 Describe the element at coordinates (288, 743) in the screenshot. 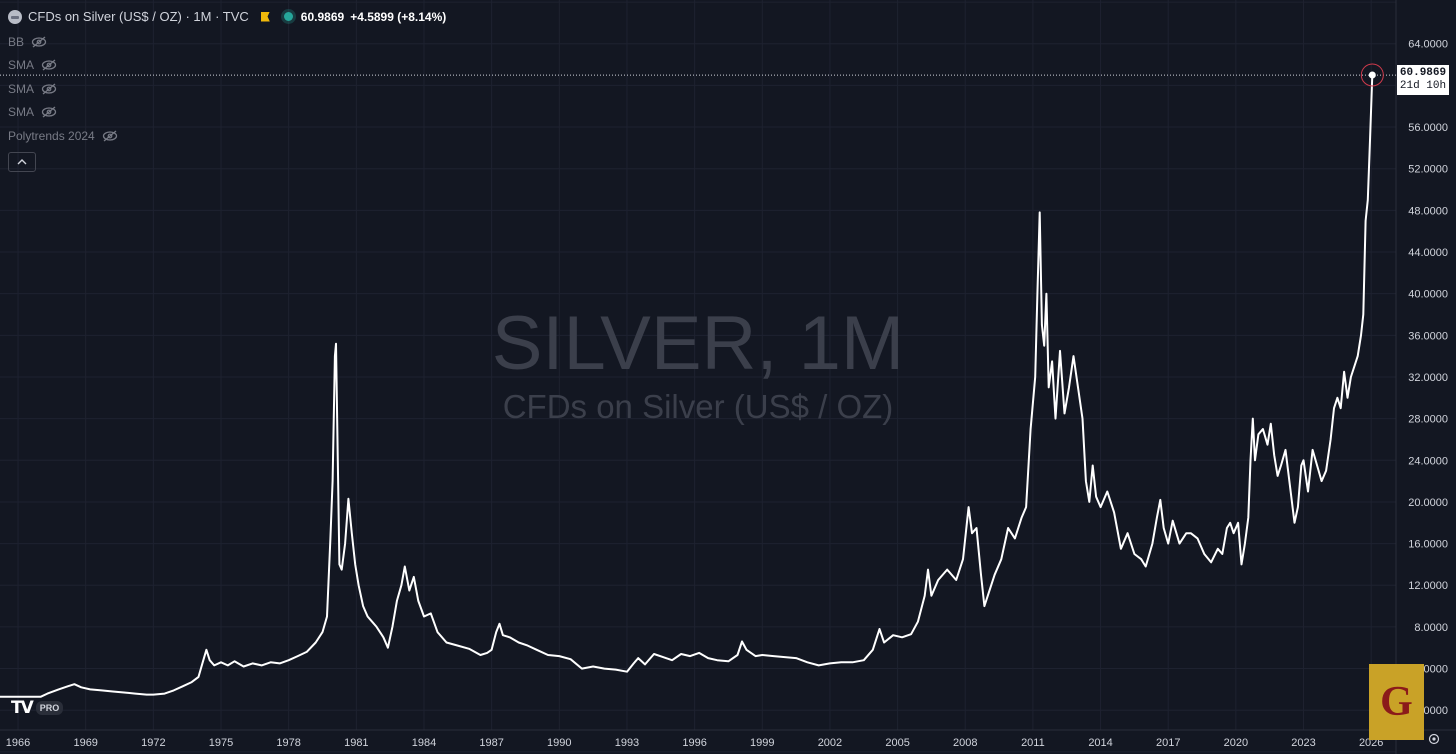

I see `x-tick-label: 1978` at that location.